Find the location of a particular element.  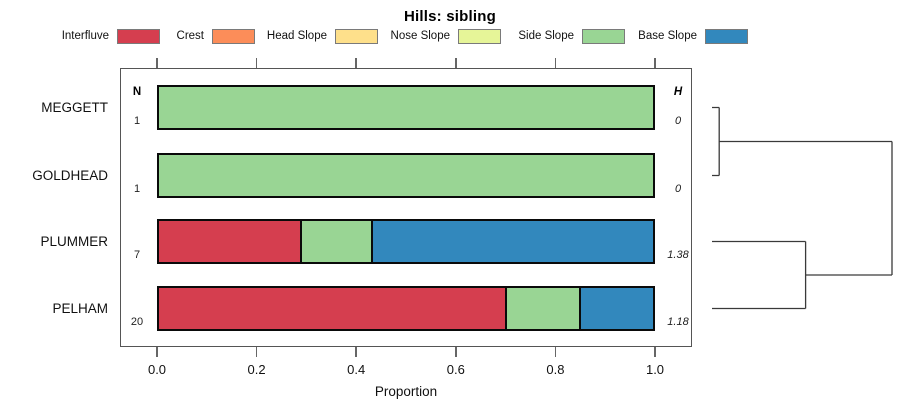

legend-label: Head Slope is located at coordinates (296, 36).